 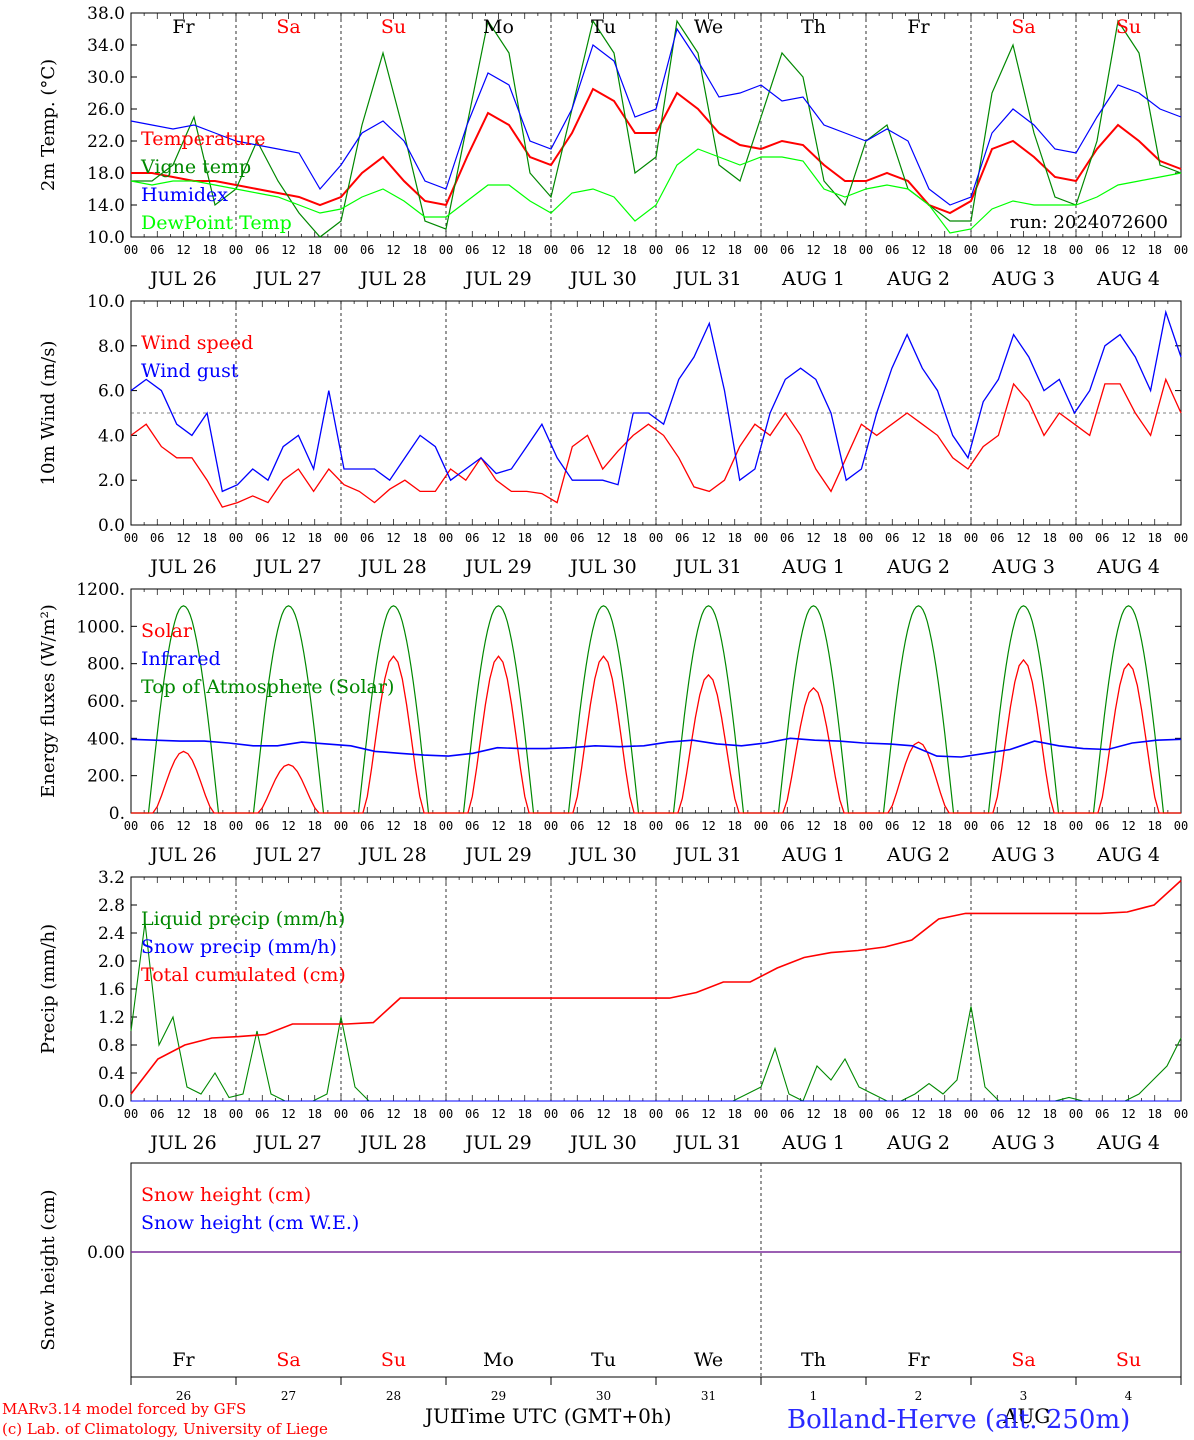 What do you see at coordinates (656, 191) in the screenshot?
I see `series-dewpoint-temp` at bounding box center [656, 191].